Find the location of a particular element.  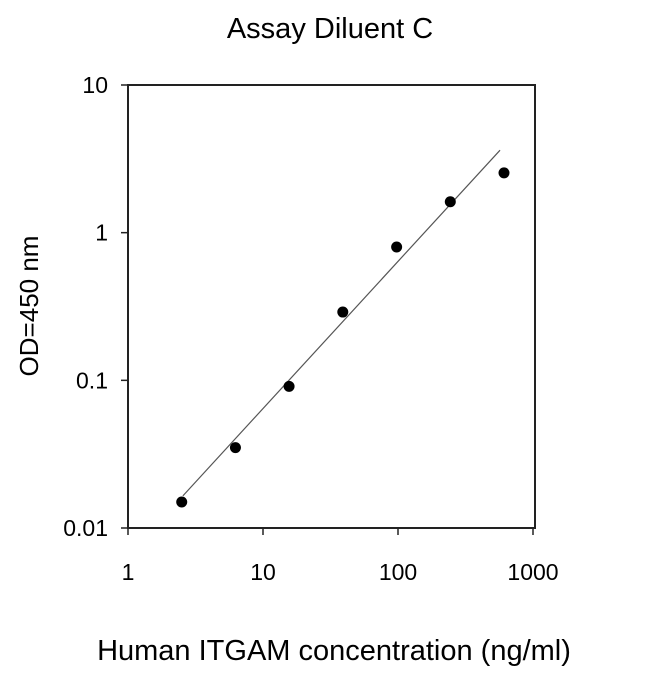

y-tick-label: 1 is located at coordinates (101, 233).